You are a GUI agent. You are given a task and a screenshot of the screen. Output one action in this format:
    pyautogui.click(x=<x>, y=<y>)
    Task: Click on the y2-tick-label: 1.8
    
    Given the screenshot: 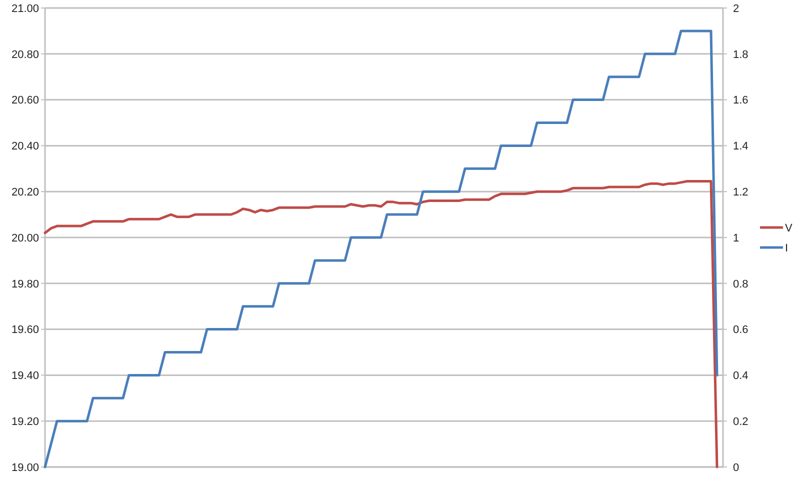 What is the action you would take?
    pyautogui.click(x=740, y=54)
    